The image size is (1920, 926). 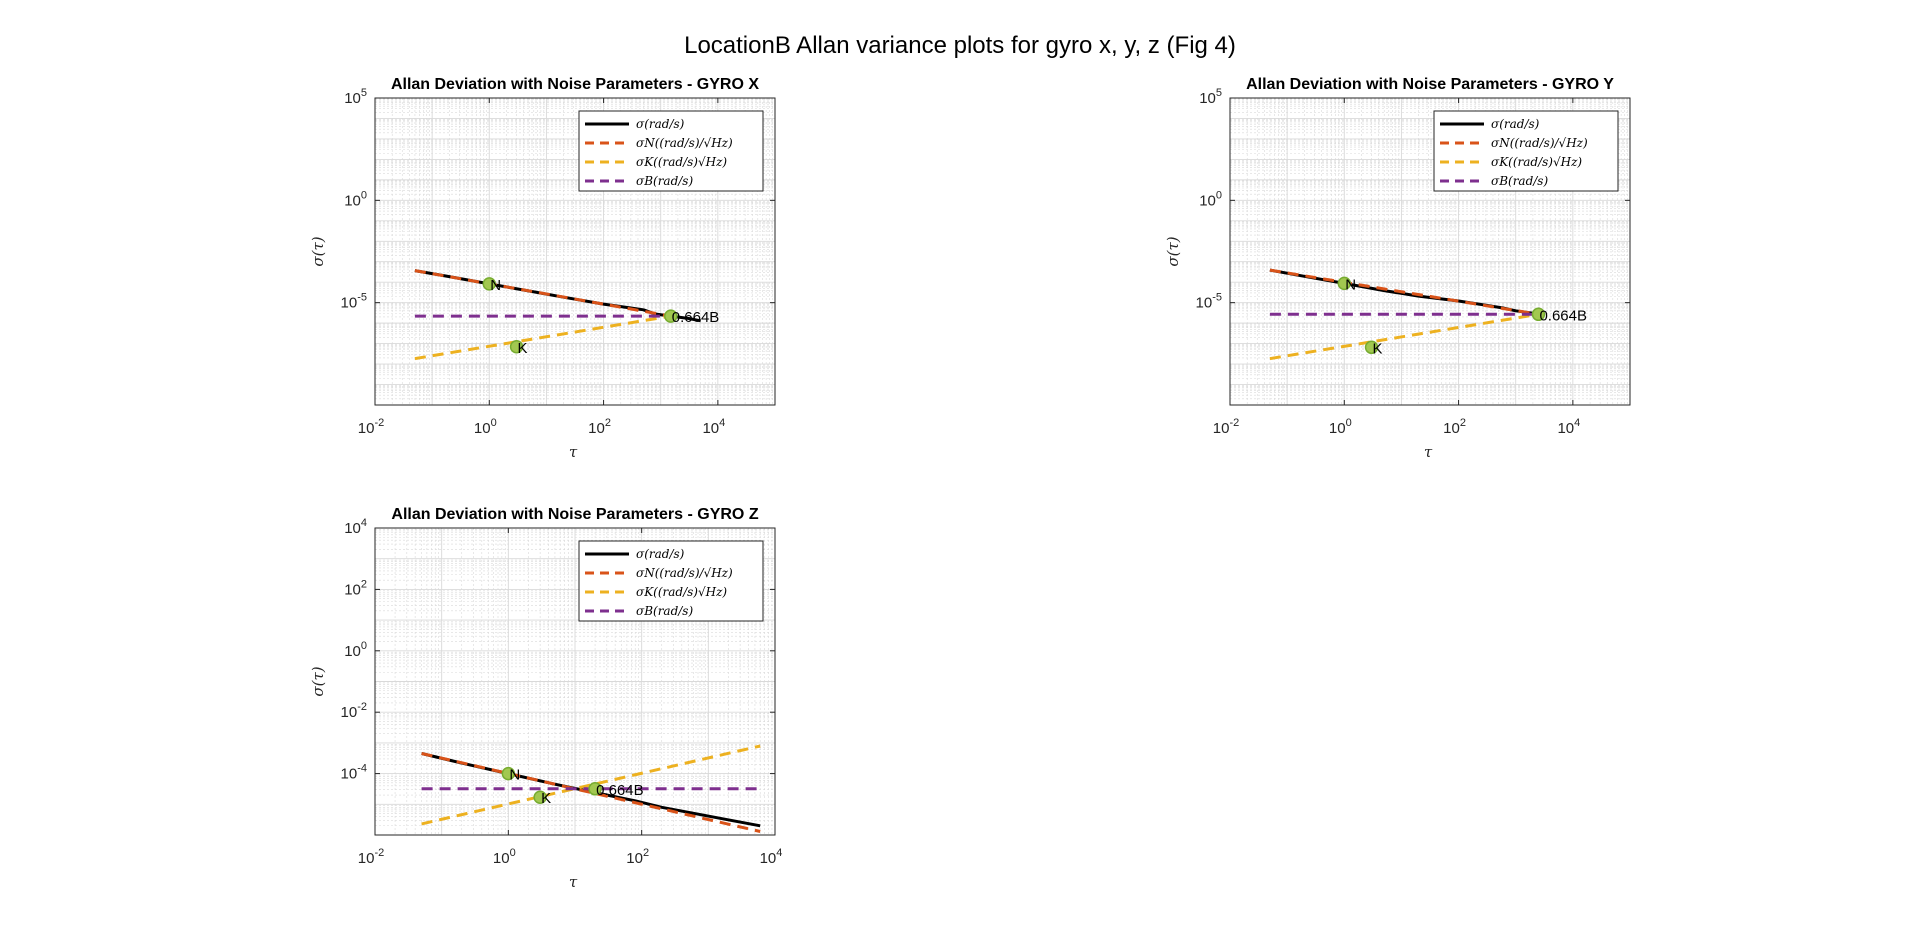 I want to click on y-tick-label: 10², so click(x=355, y=588).